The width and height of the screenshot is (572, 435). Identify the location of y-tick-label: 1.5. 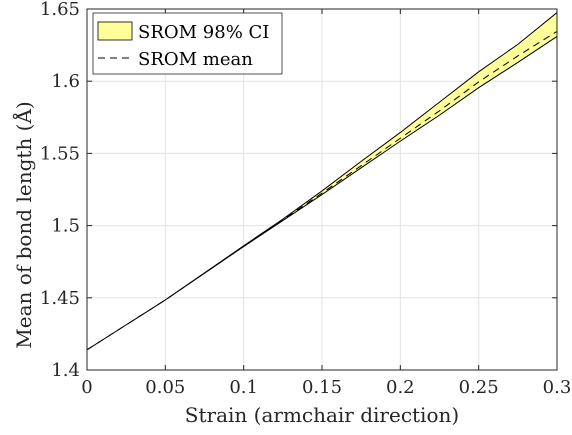
(65, 226).